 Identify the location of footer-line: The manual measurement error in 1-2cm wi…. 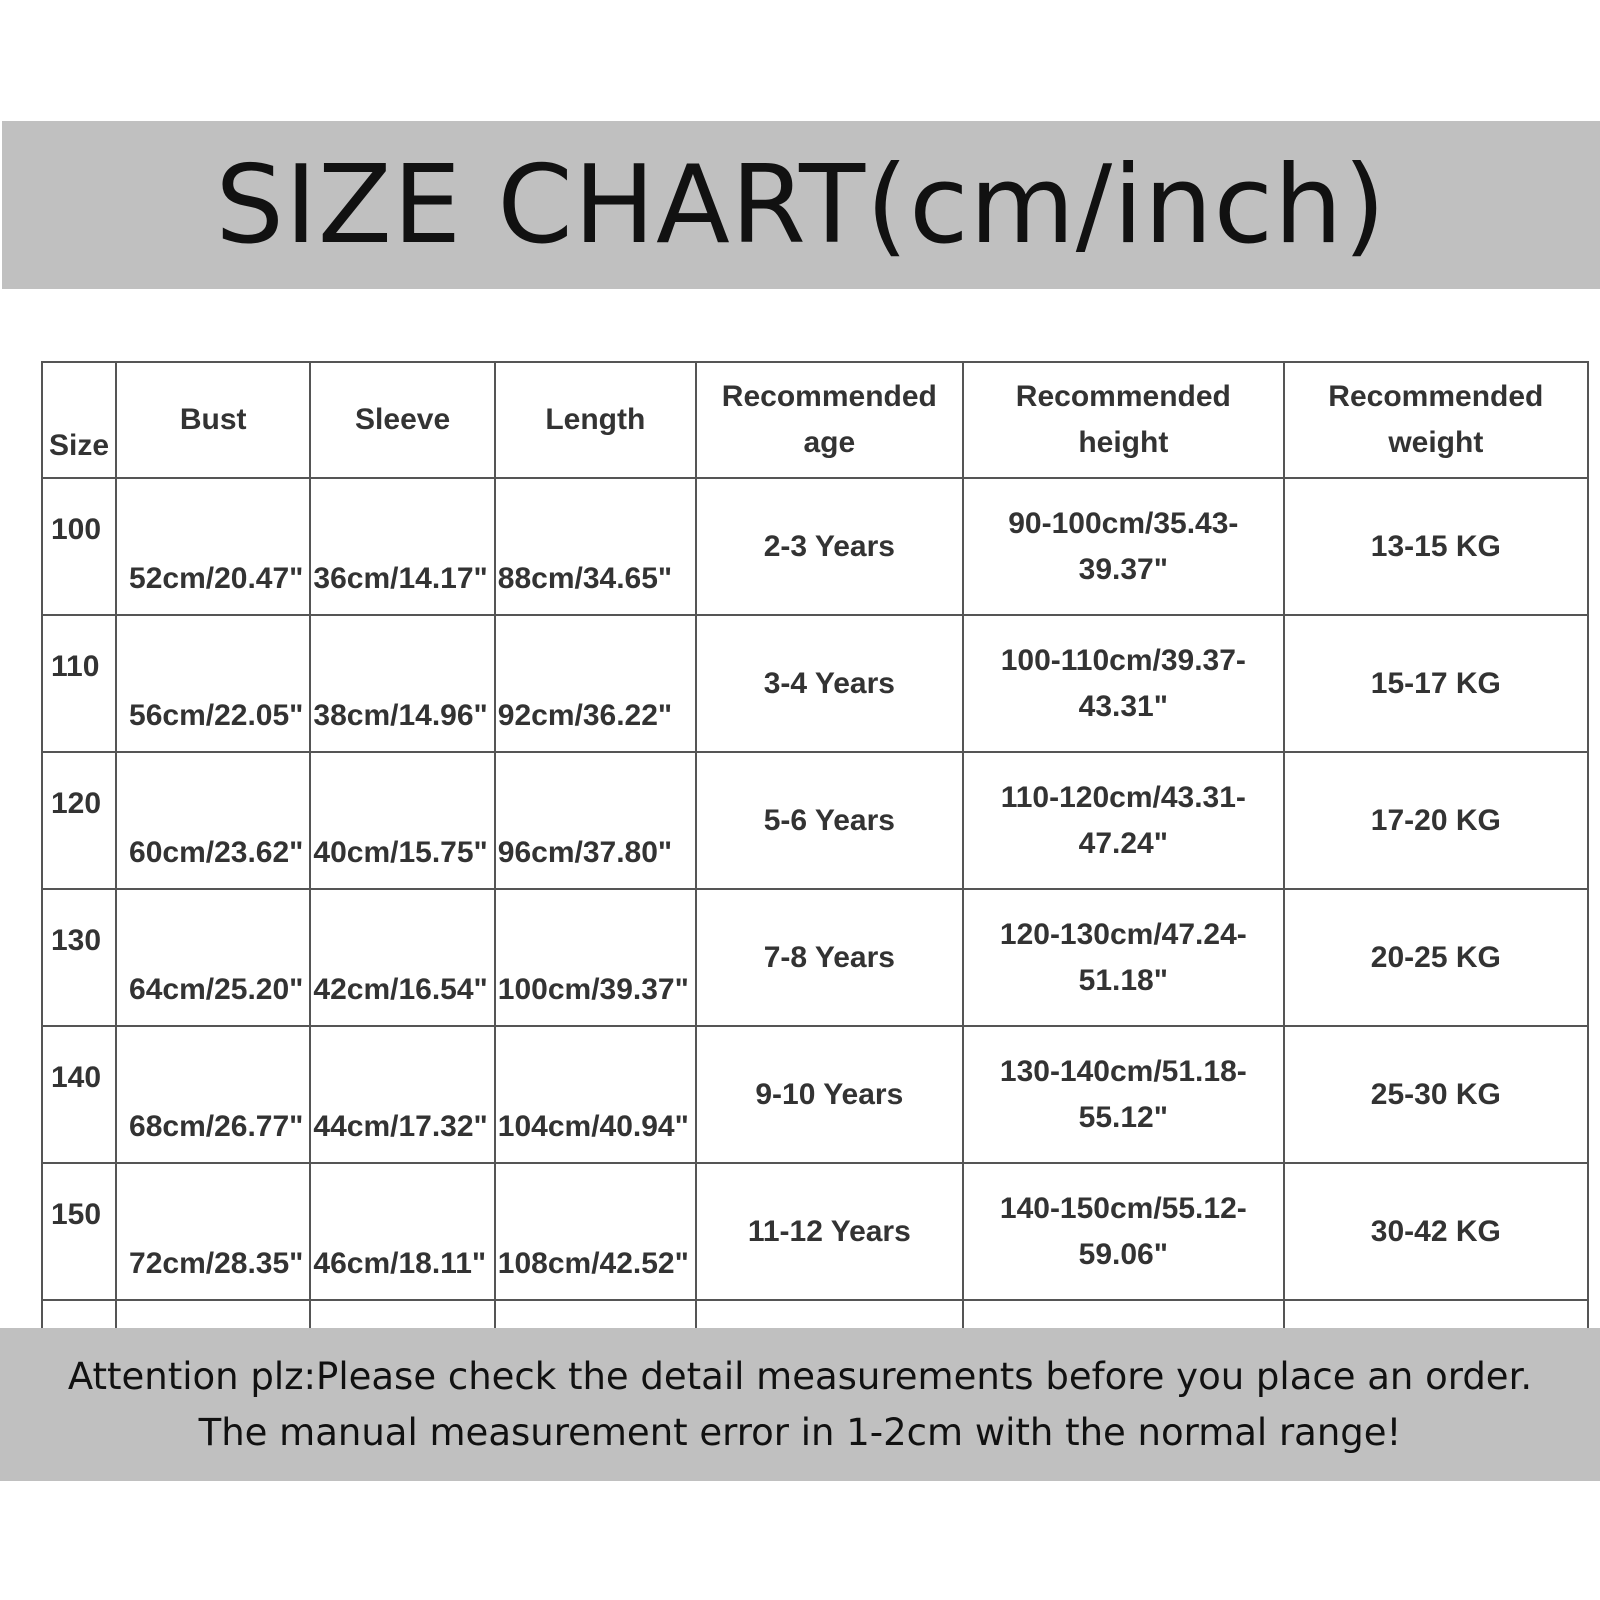
(800, 1432).